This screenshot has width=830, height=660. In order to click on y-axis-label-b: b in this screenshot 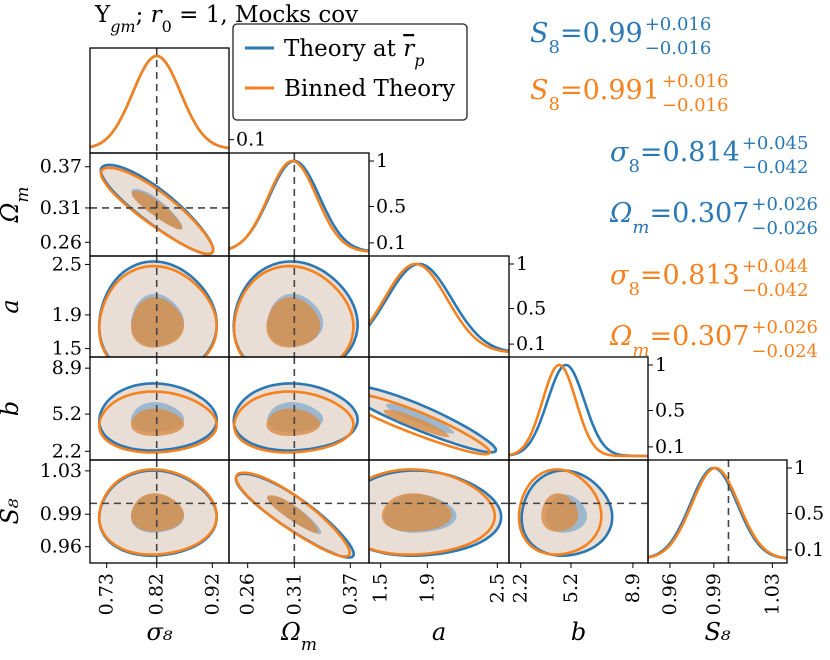, I will do `click(12, 408)`.